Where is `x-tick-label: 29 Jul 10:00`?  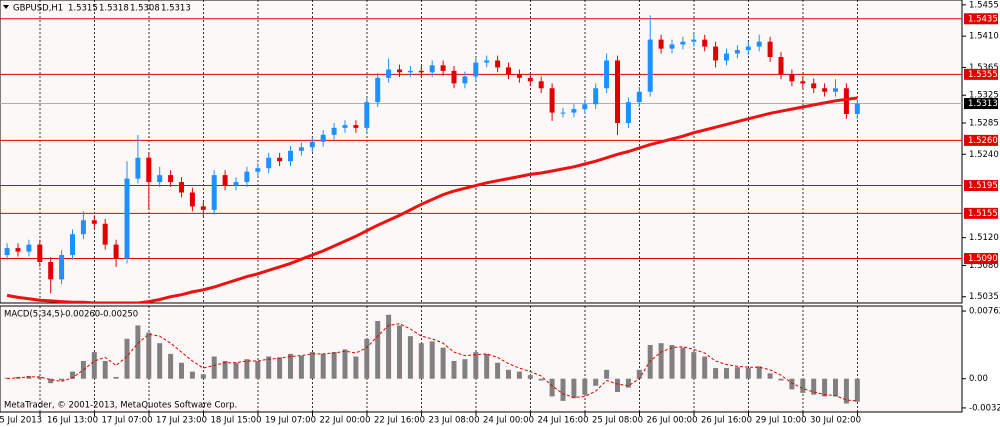 x-tick-label: 29 Jul 10:00 is located at coordinates (781, 421).